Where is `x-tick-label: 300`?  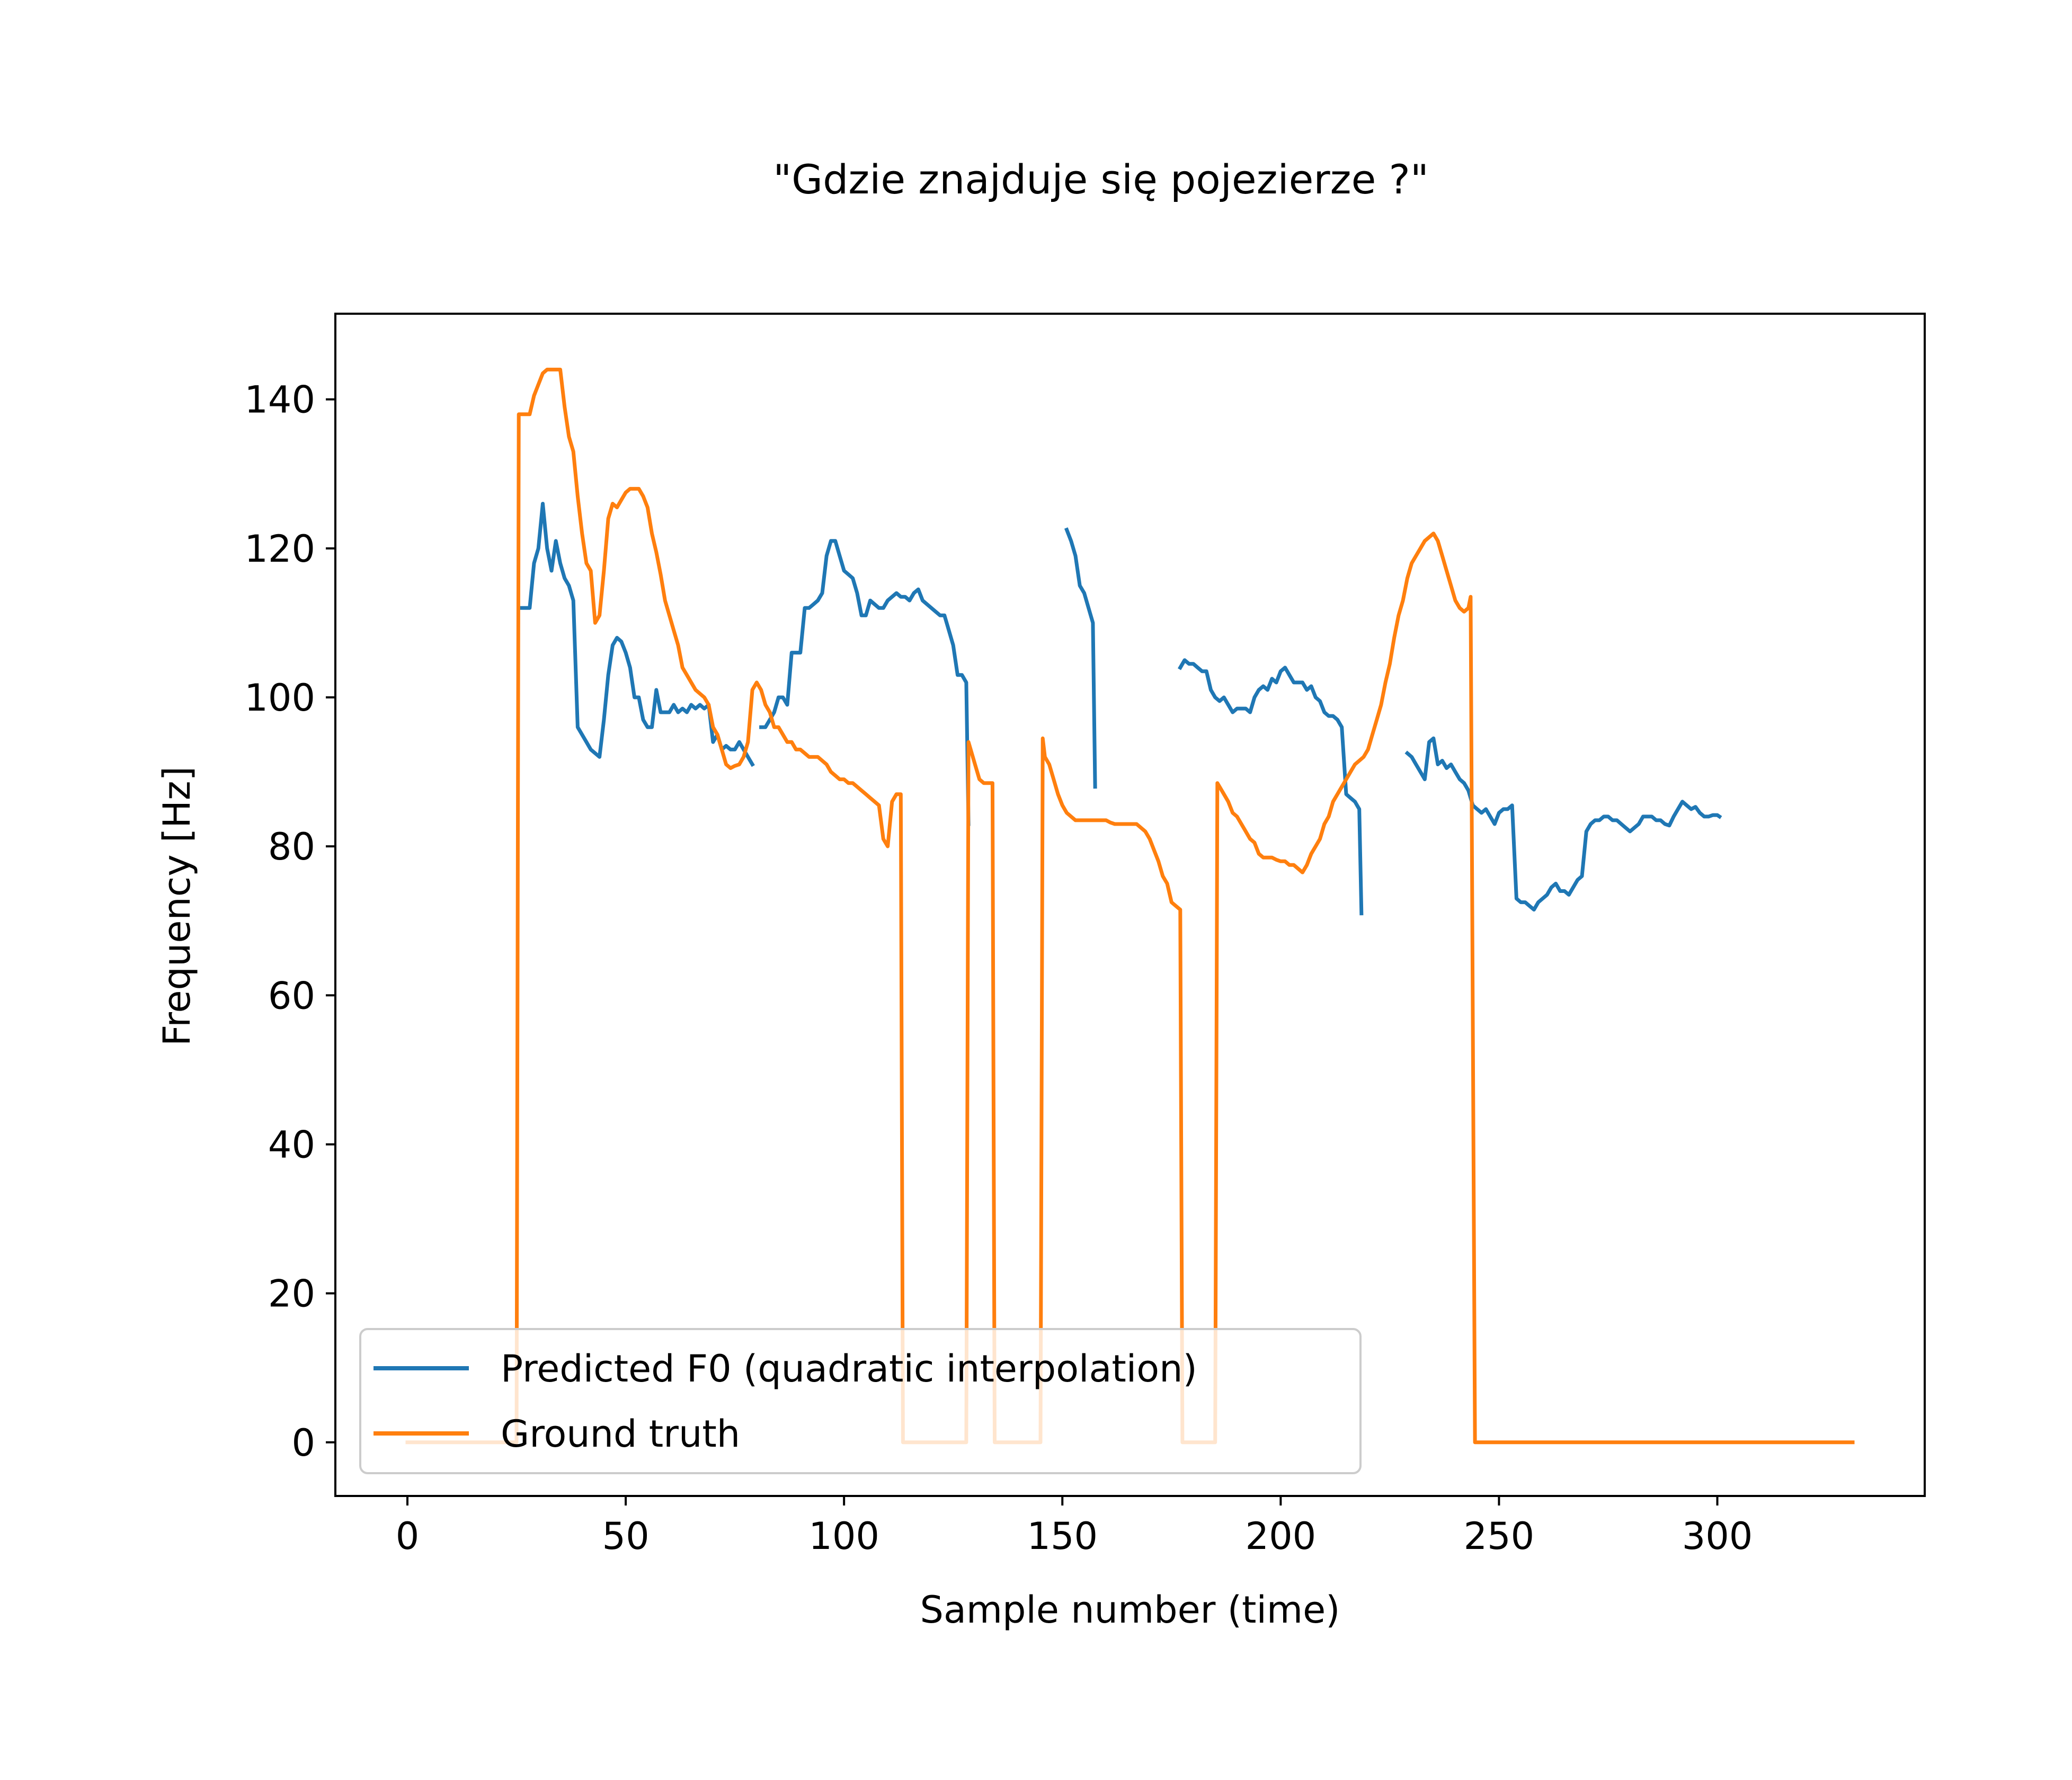 x-tick-label: 300 is located at coordinates (1717, 1536).